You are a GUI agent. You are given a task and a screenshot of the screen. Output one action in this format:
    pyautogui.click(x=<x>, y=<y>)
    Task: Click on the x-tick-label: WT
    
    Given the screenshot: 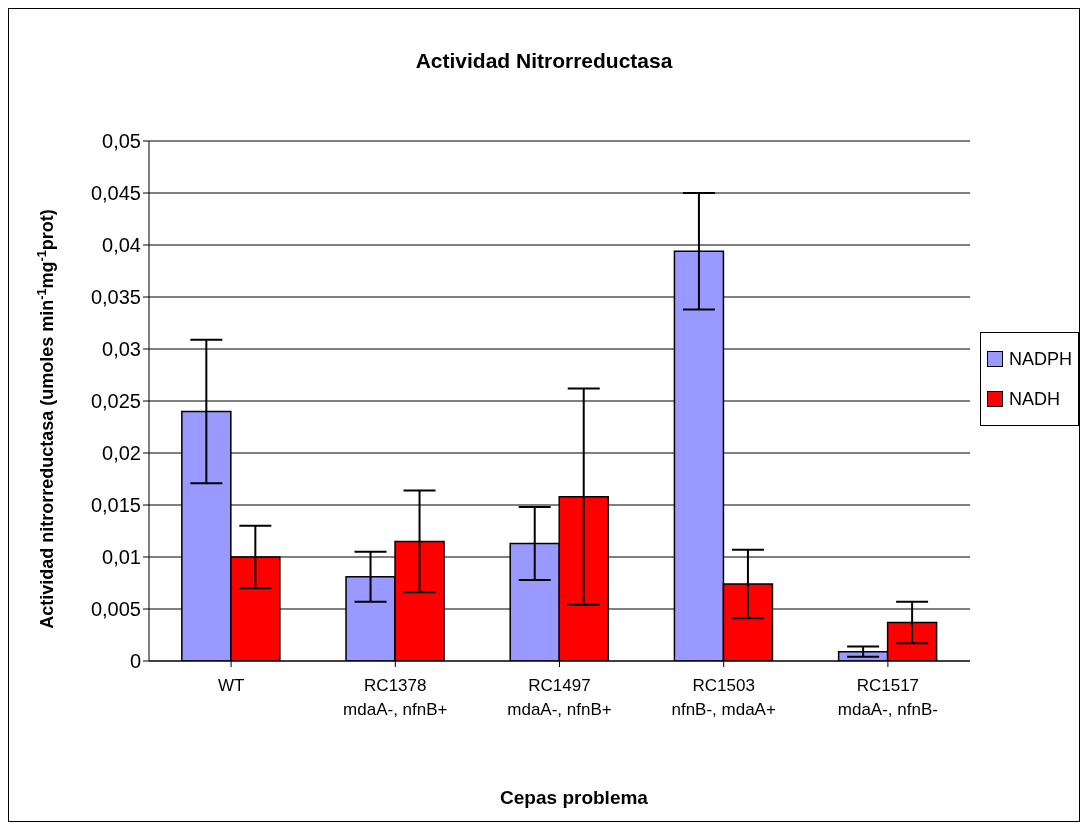 What is the action you would take?
    pyautogui.click(x=231, y=685)
    